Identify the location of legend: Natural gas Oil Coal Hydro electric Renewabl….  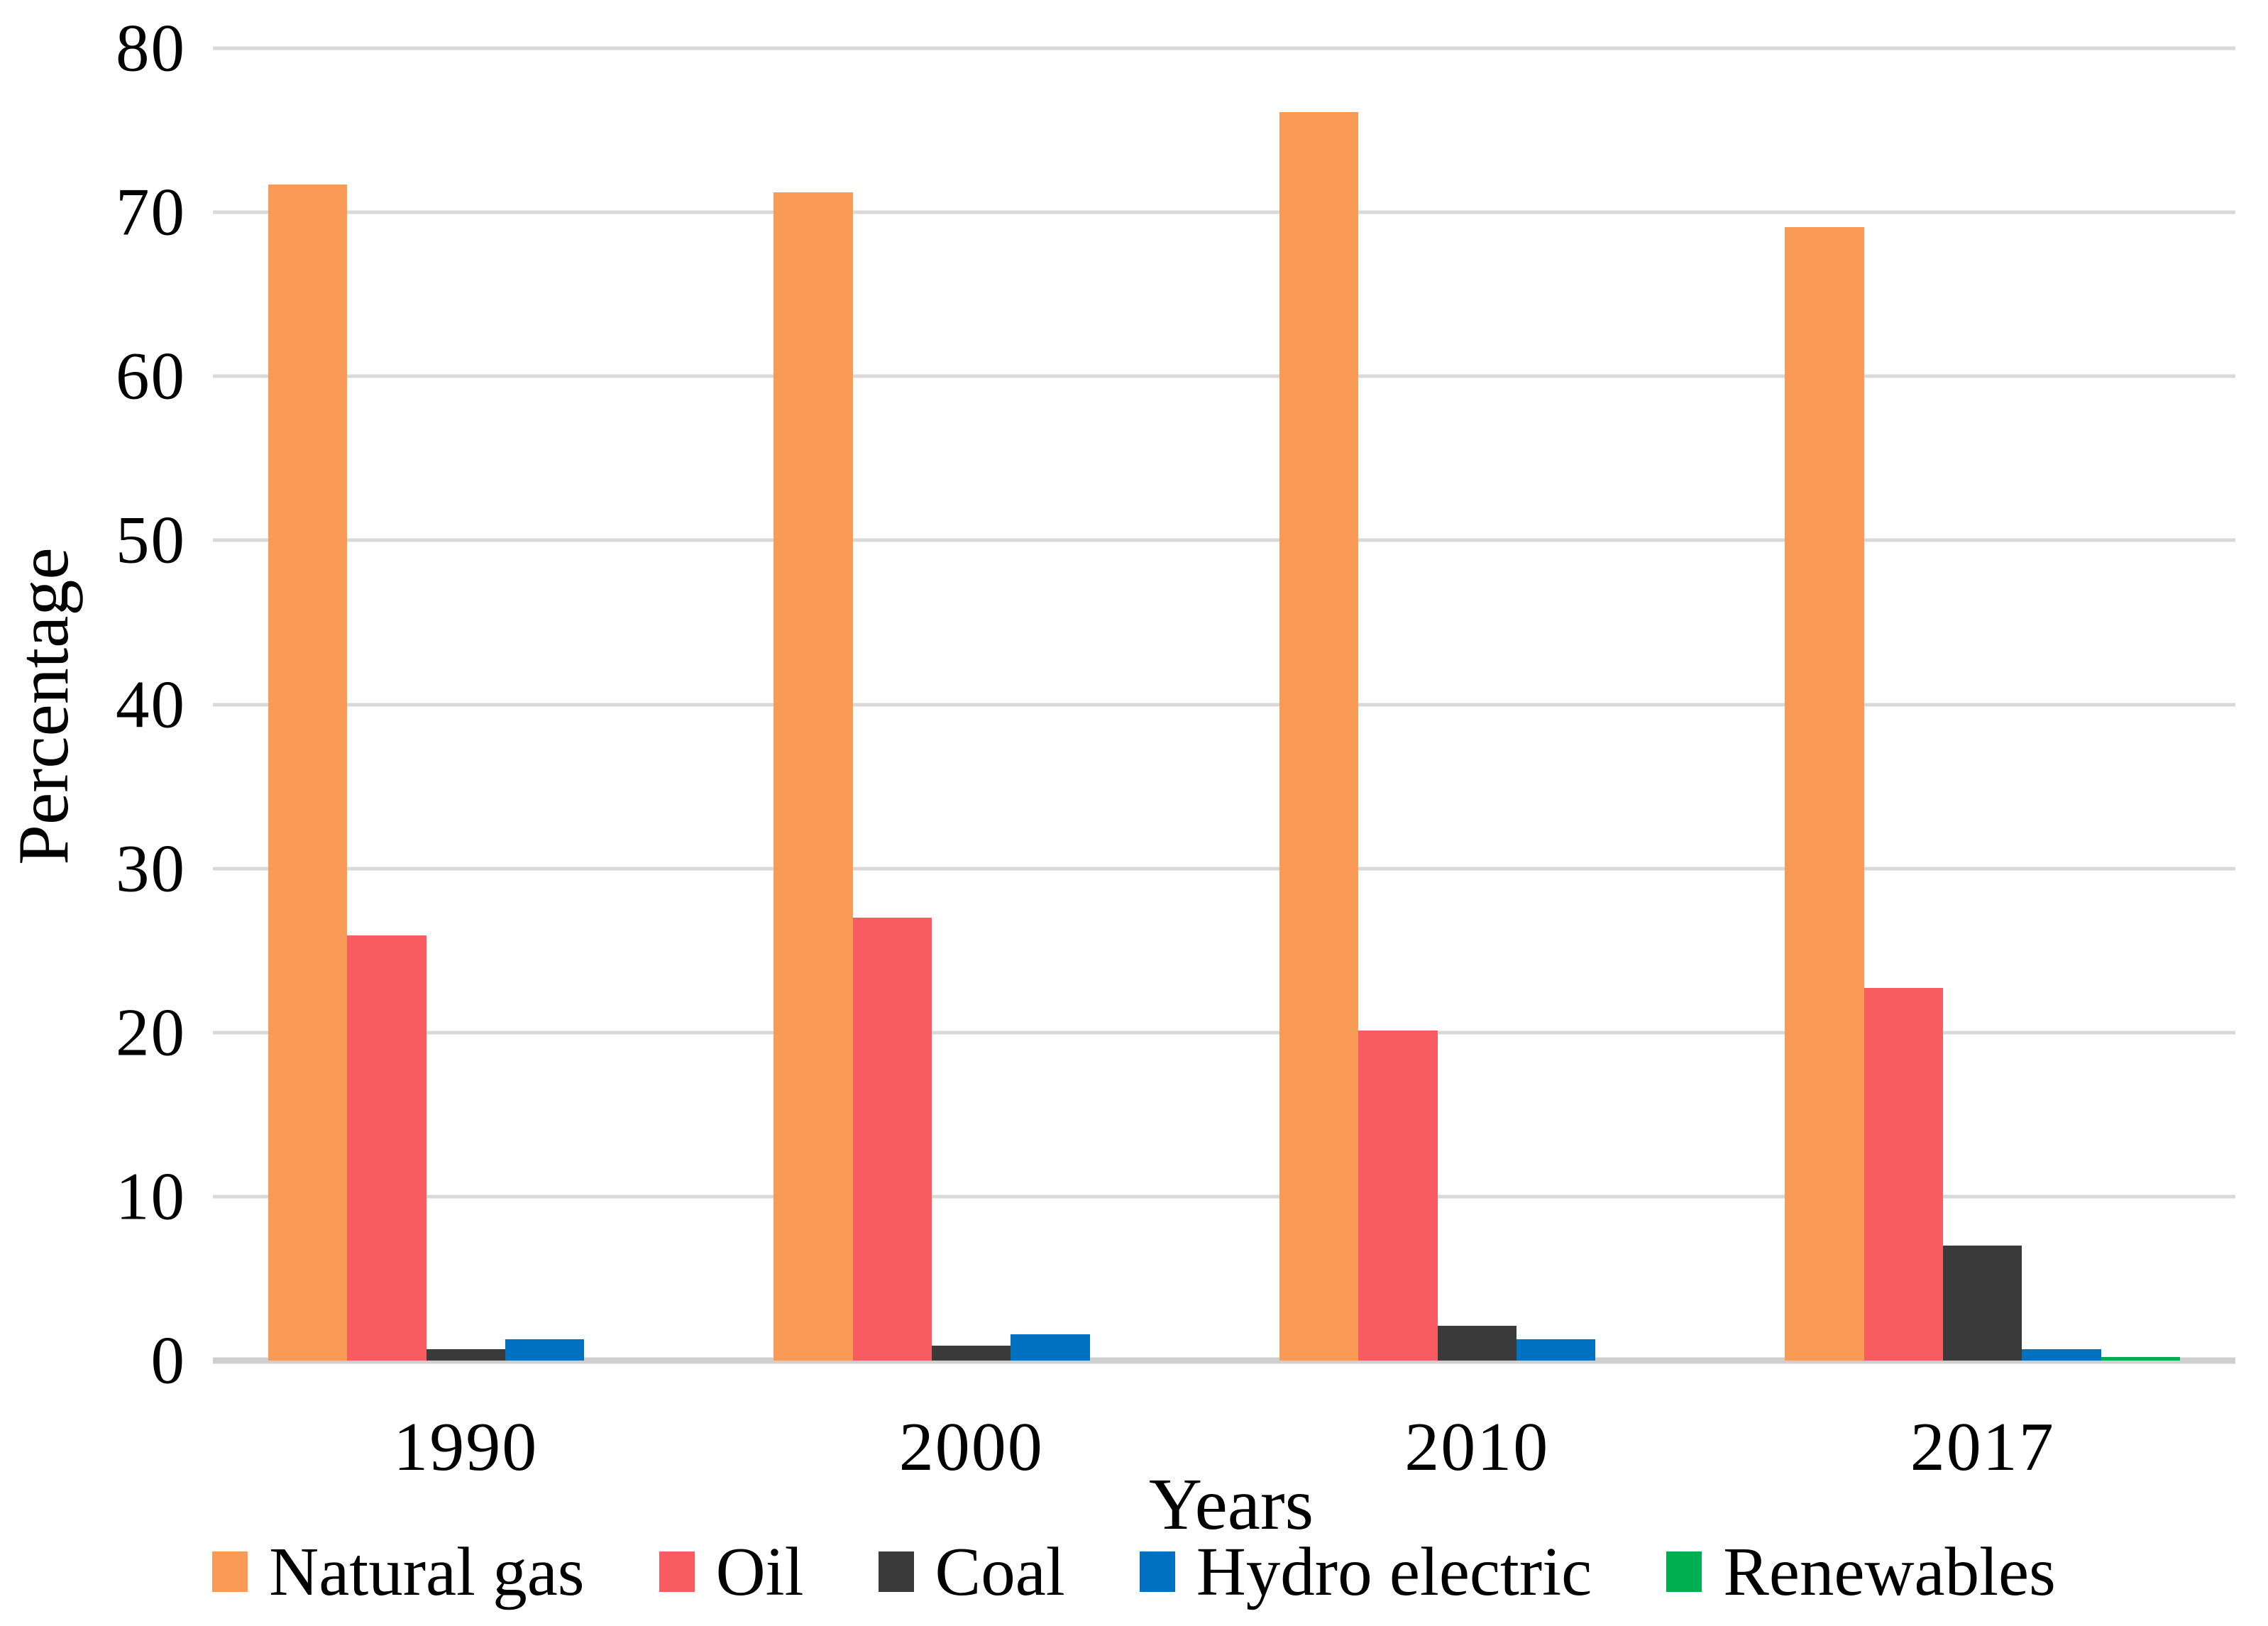
(1134, 1571).